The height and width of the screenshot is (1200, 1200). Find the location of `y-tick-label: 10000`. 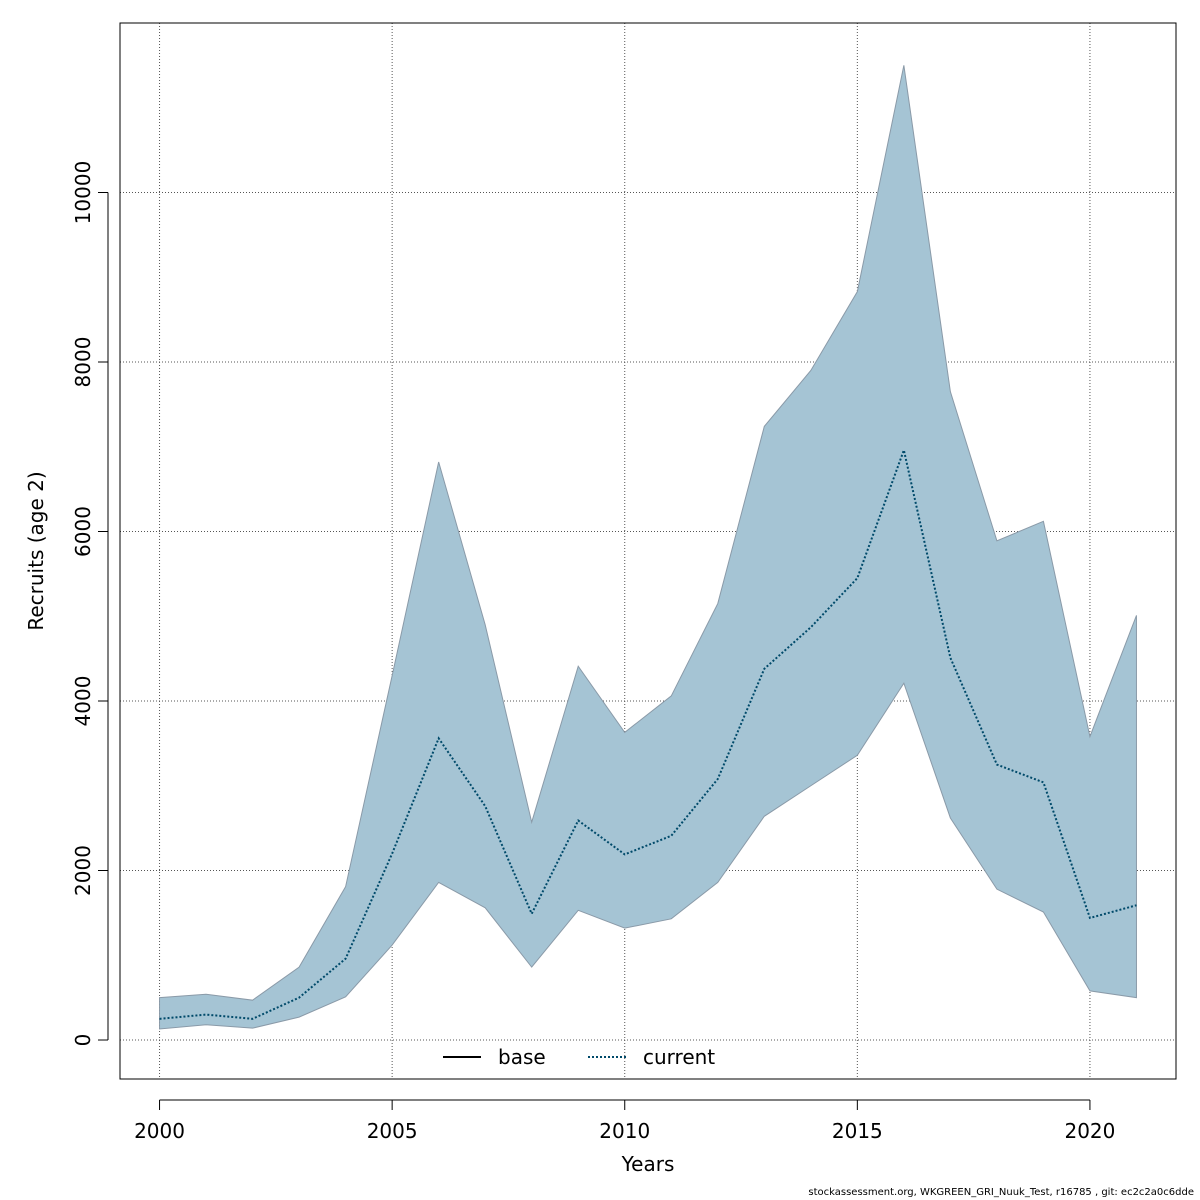

y-tick-label: 10000 is located at coordinates (83, 193).